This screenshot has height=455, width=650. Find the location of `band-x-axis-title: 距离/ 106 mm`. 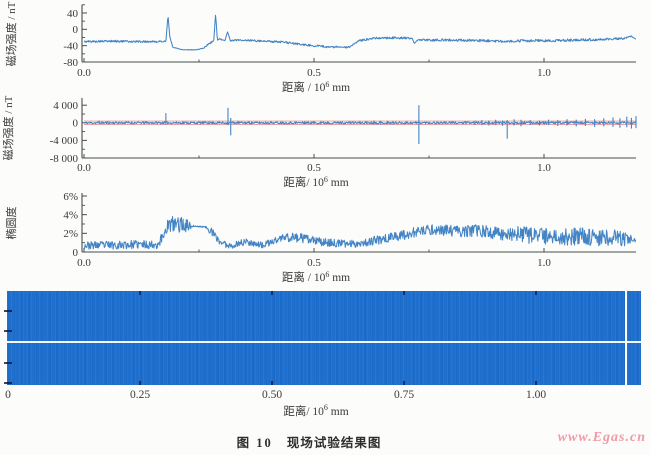

band-x-axis-title: 距离/ 106 mm is located at coordinates (315, 411).